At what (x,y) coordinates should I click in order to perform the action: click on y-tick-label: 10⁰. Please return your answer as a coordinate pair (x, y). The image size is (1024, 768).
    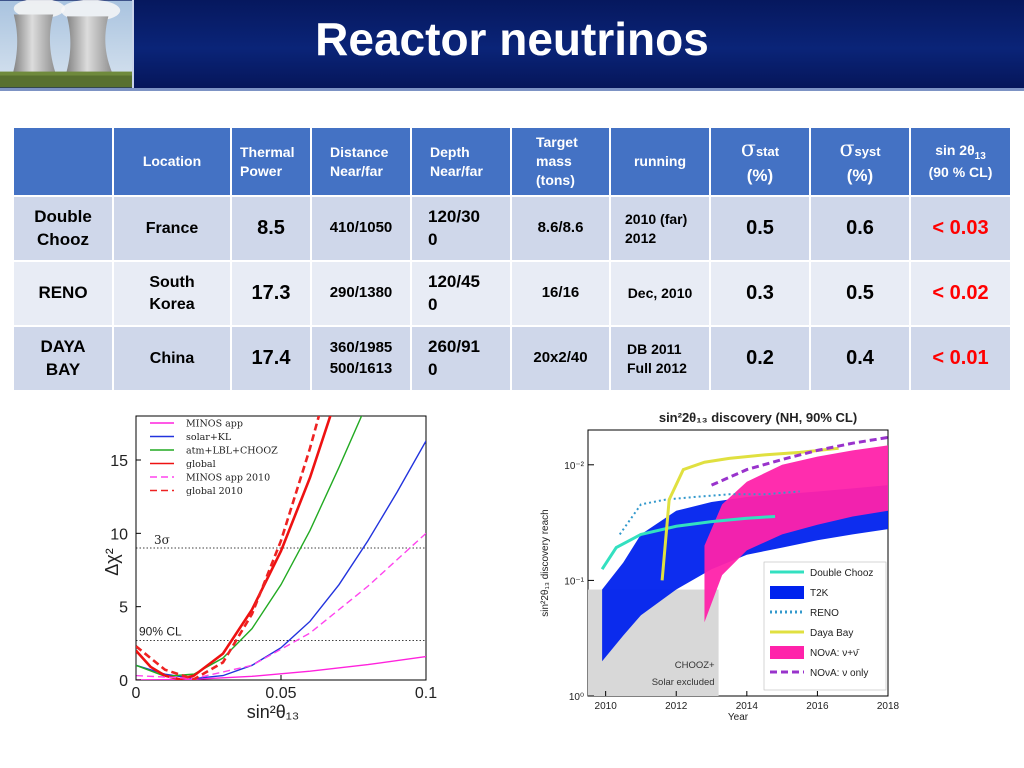
    Looking at the image, I should click on (576, 697).